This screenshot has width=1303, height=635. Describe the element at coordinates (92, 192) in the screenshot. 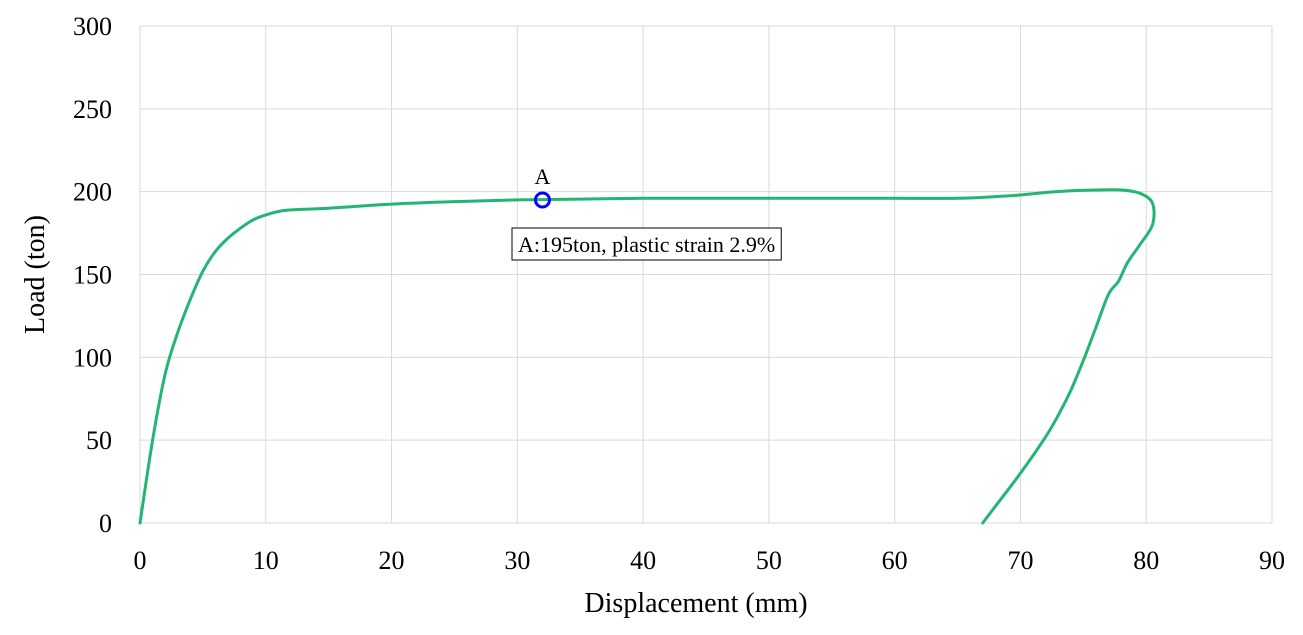

I see `y-tick-label: 200` at that location.